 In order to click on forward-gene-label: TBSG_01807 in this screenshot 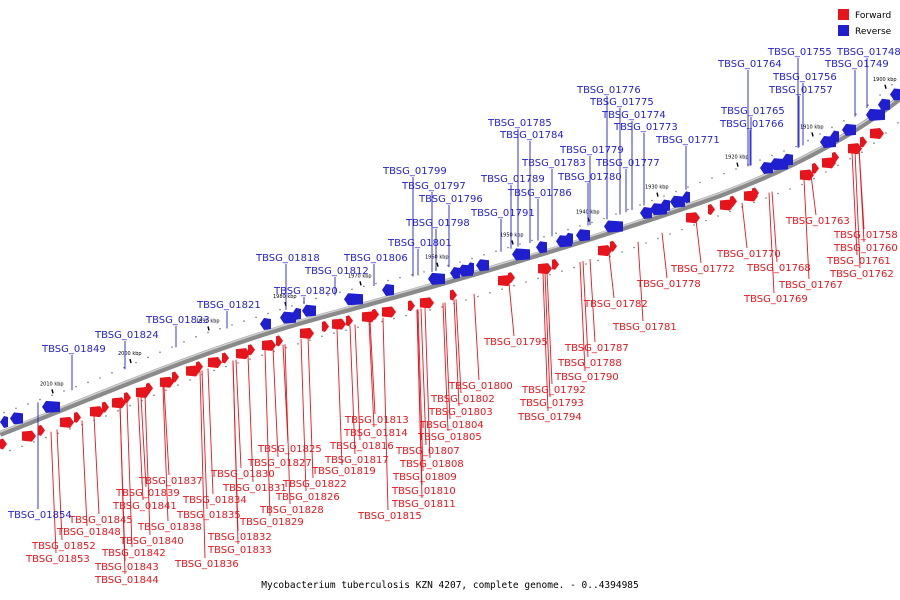, I will do `click(427, 451)`.